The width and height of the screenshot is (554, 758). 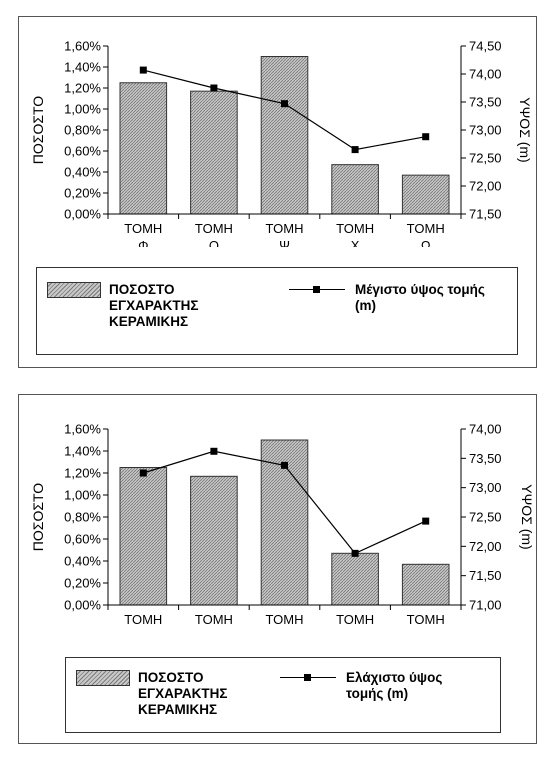 I want to click on legend-item-line: Ελάχιστο ύψος τομής (m), so click(x=361, y=686).